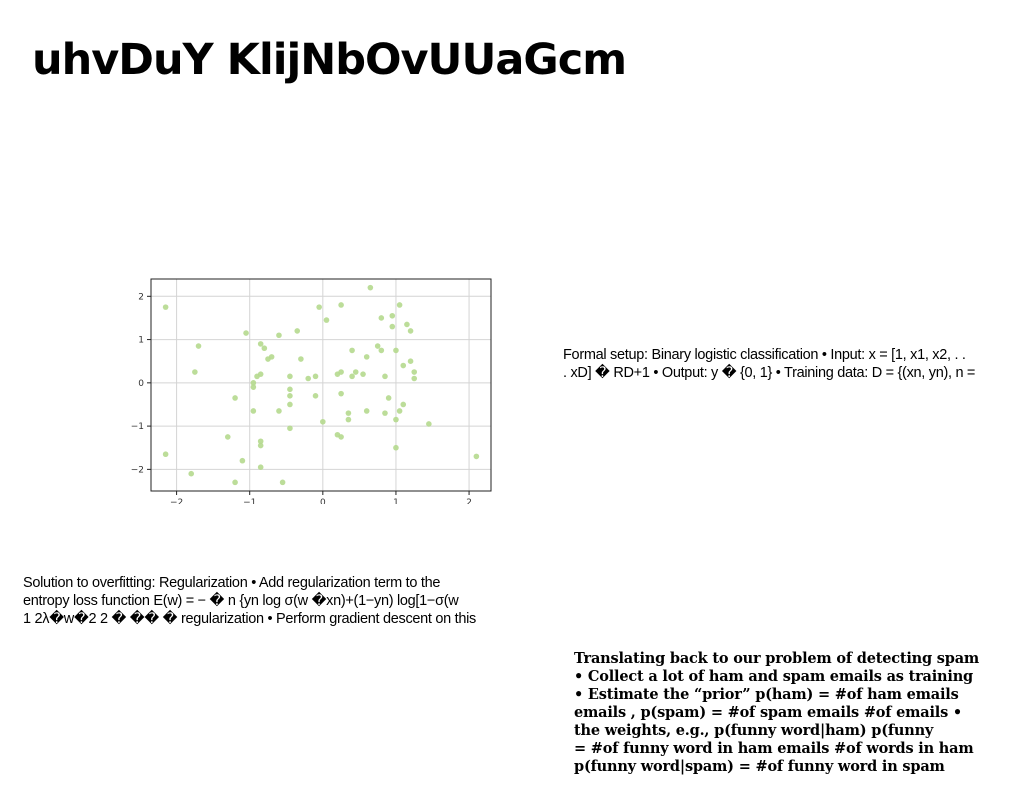  I want to click on scatter-points, so click(321, 385).